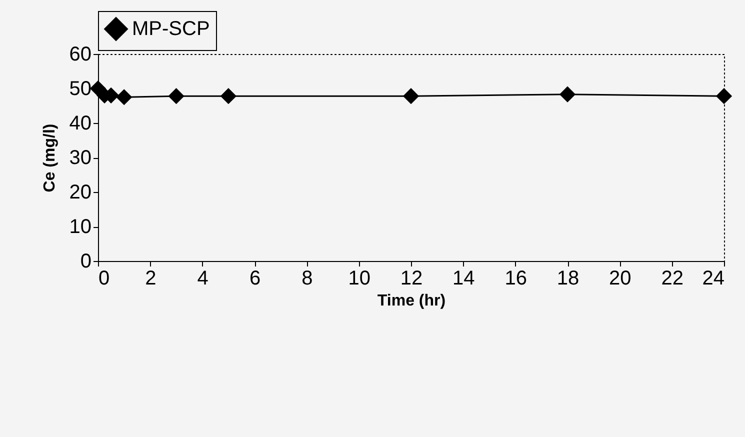  I want to click on x-tick-label: 10, so click(359, 279).